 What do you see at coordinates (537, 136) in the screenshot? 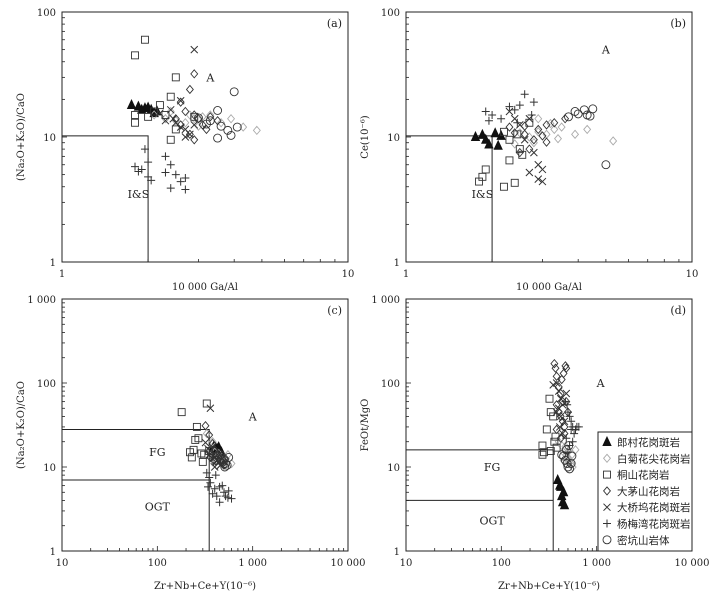
I see `series-open-diamond` at bounding box center [537, 136].